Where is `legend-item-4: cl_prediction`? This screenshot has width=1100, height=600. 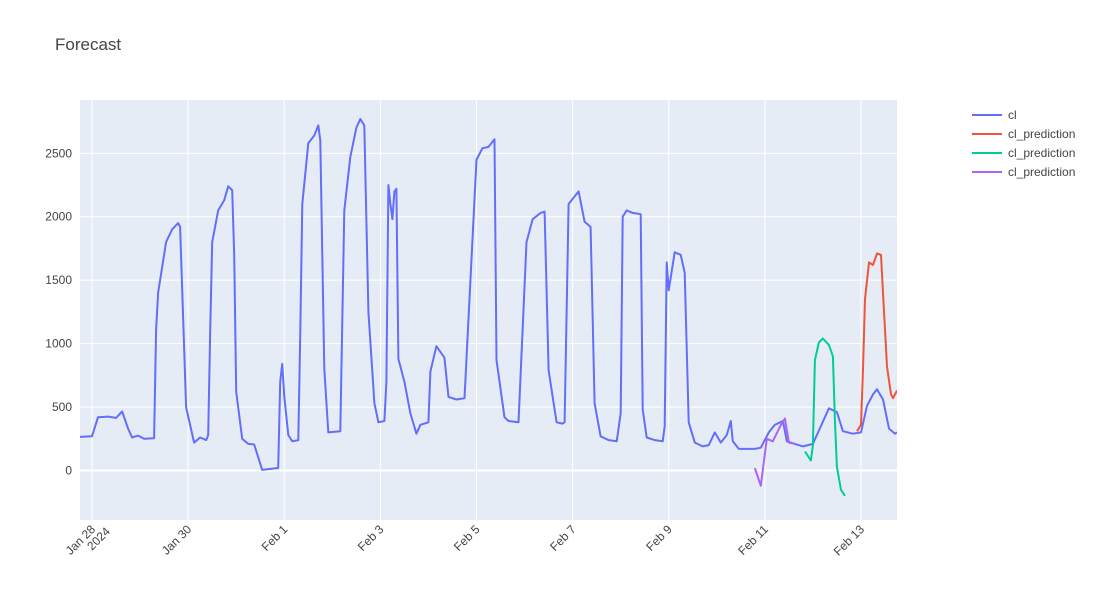 legend-item-4: cl_prediction is located at coordinates (1023, 172).